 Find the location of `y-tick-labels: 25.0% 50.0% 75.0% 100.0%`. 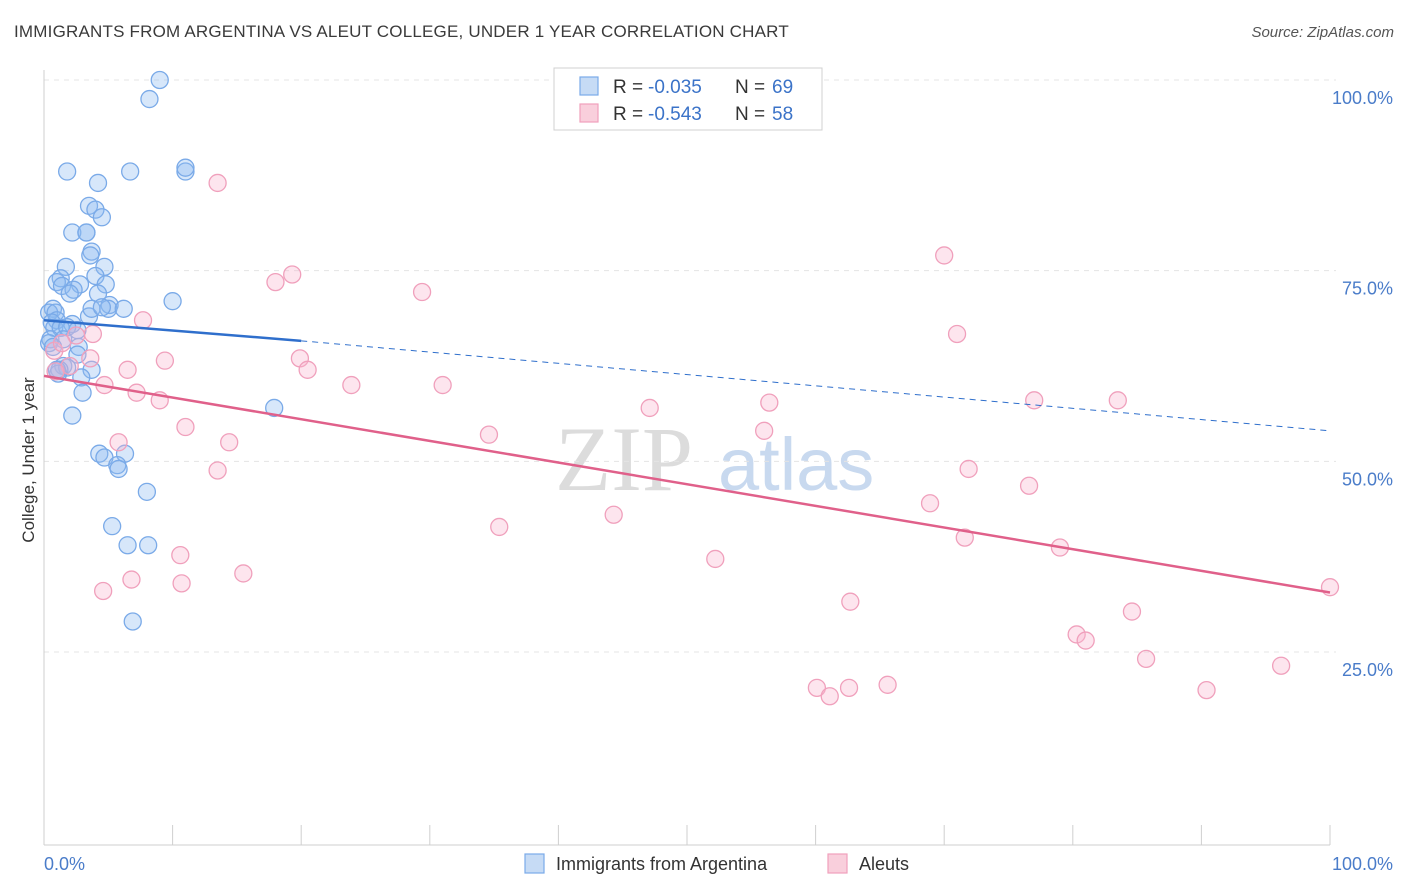

y-tick-labels: 25.0% 50.0% 75.0% 100.0% is located at coordinates (1362, 384).